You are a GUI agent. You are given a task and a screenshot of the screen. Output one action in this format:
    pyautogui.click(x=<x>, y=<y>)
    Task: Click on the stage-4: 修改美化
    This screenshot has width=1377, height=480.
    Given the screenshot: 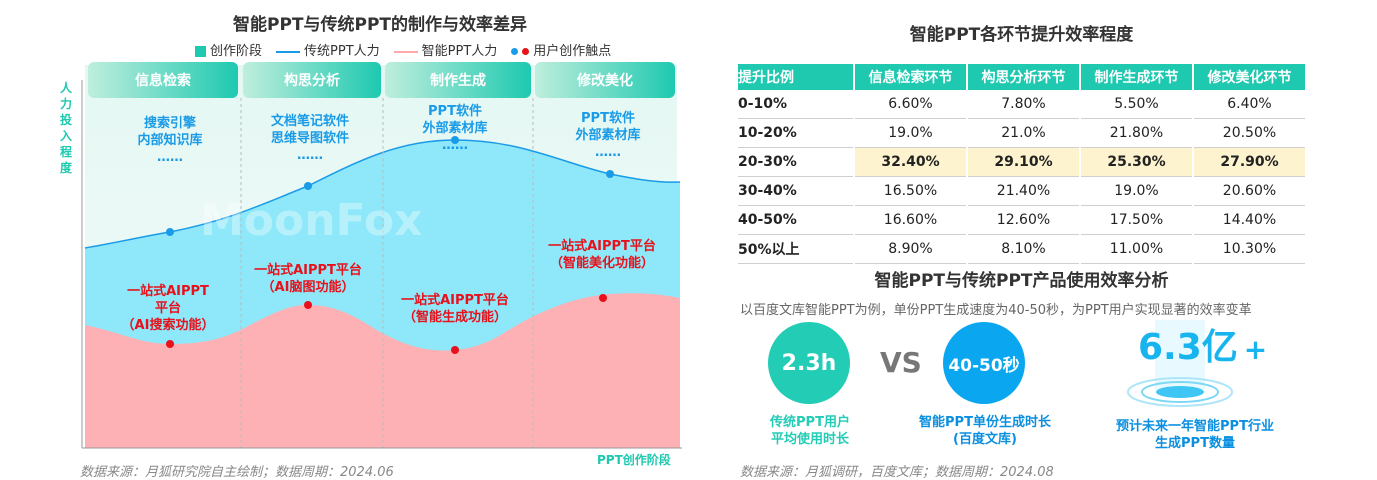 What is the action you would take?
    pyautogui.click(x=605, y=80)
    